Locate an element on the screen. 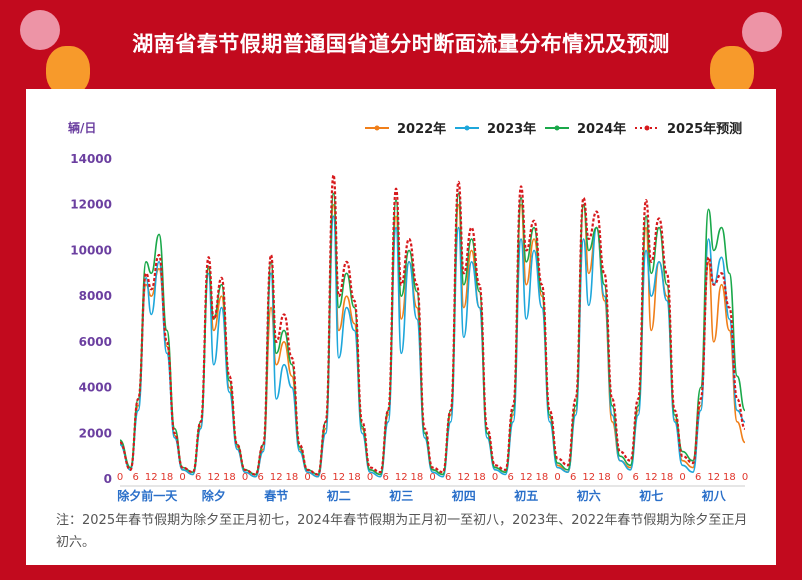  day-label: 春节 is located at coordinates (275, 495).